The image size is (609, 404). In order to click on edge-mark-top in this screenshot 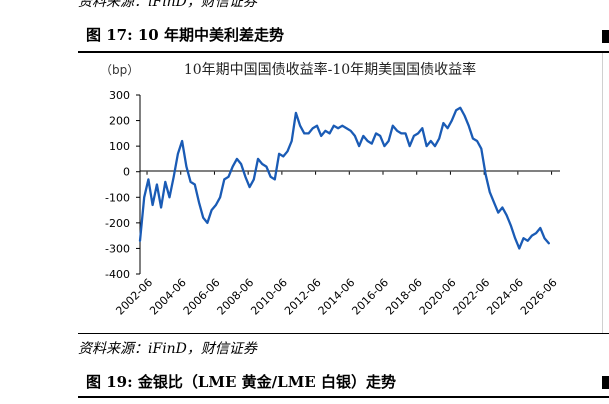, I will do `click(605, 36)`.